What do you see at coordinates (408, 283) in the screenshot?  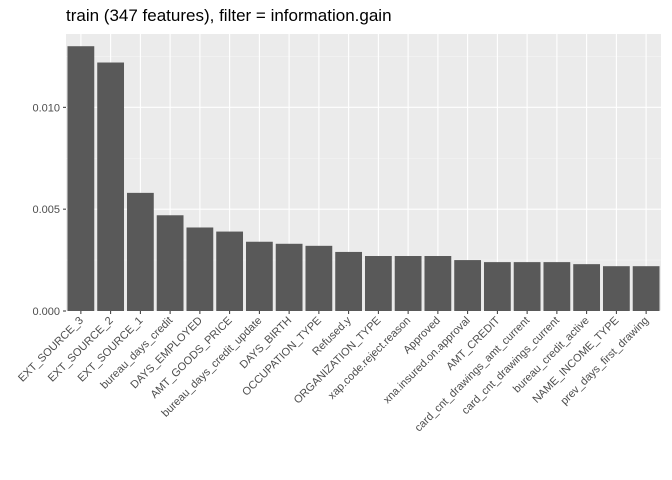 I see `bar-xap-code-reject-reason` at bounding box center [408, 283].